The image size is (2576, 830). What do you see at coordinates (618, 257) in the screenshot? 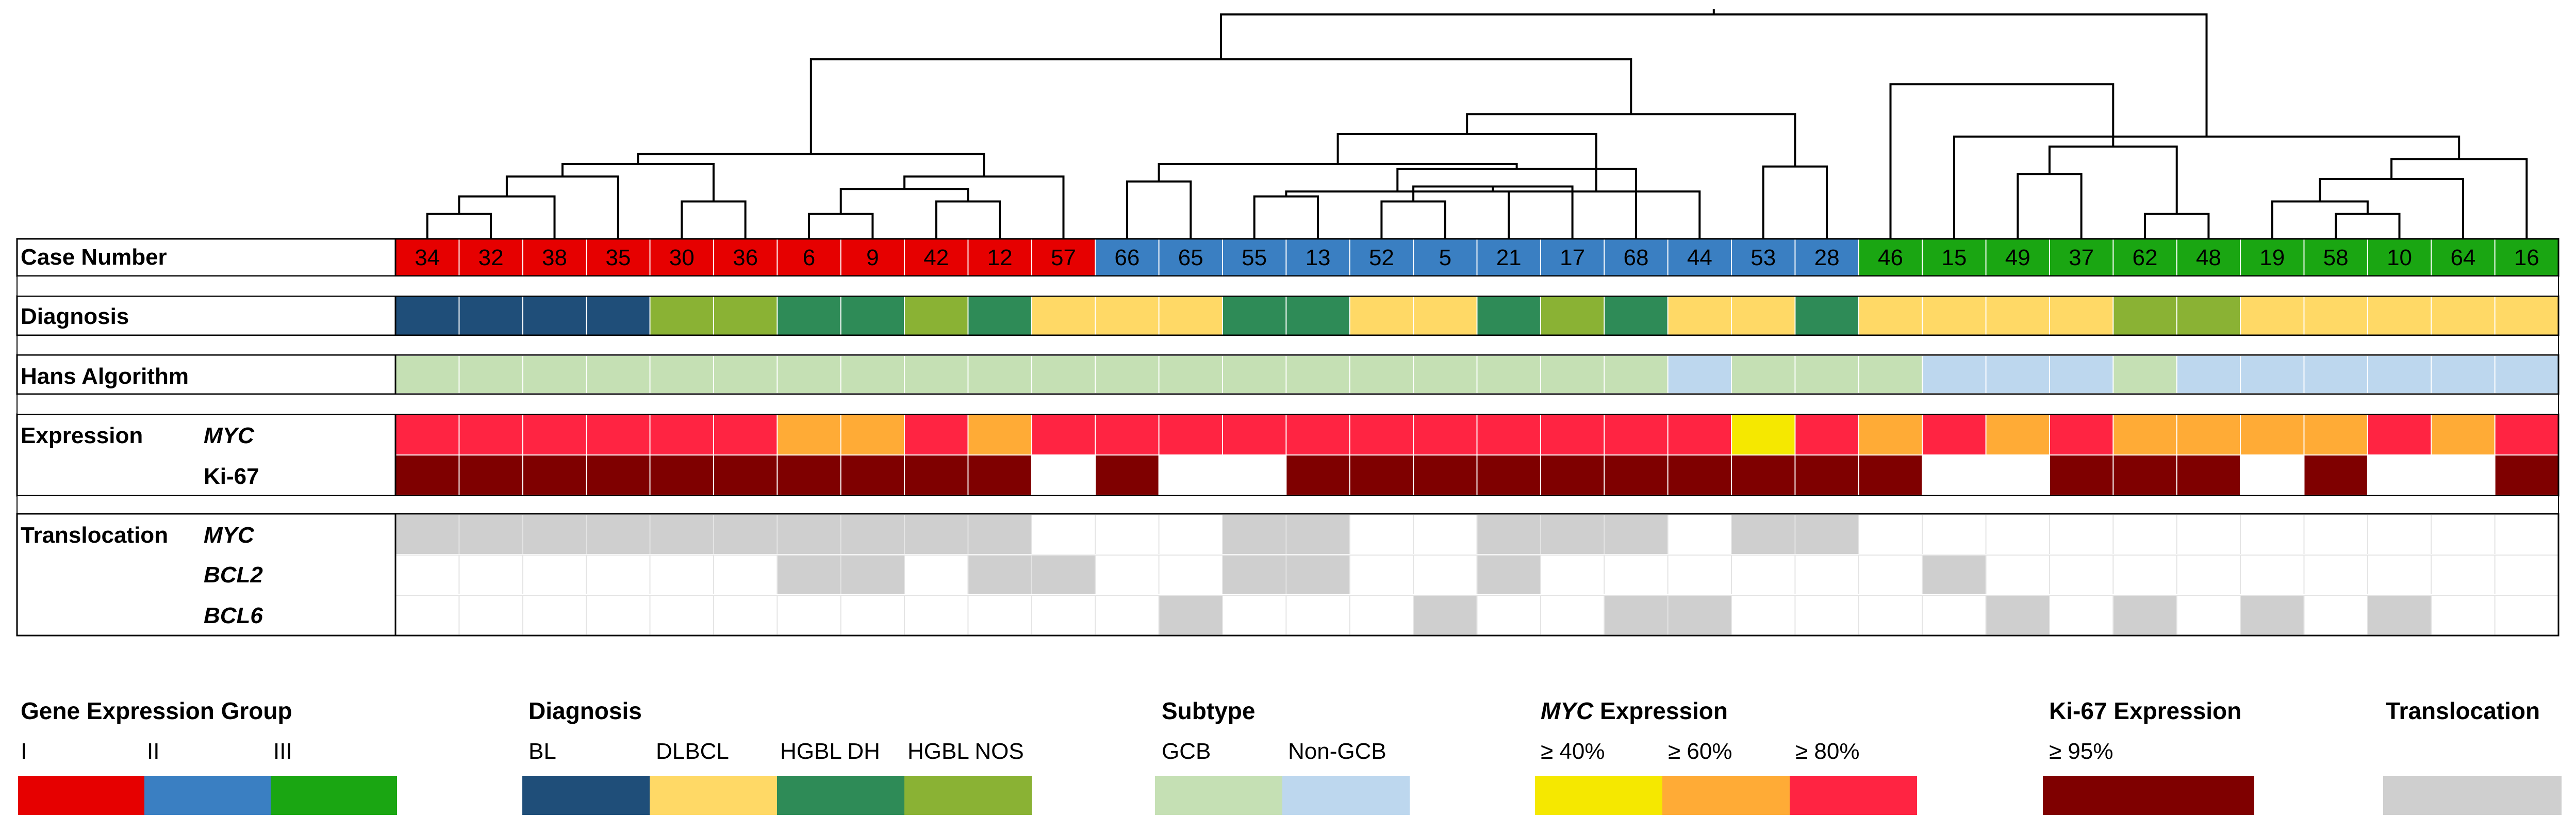
I see `case-number-label: 35` at bounding box center [618, 257].